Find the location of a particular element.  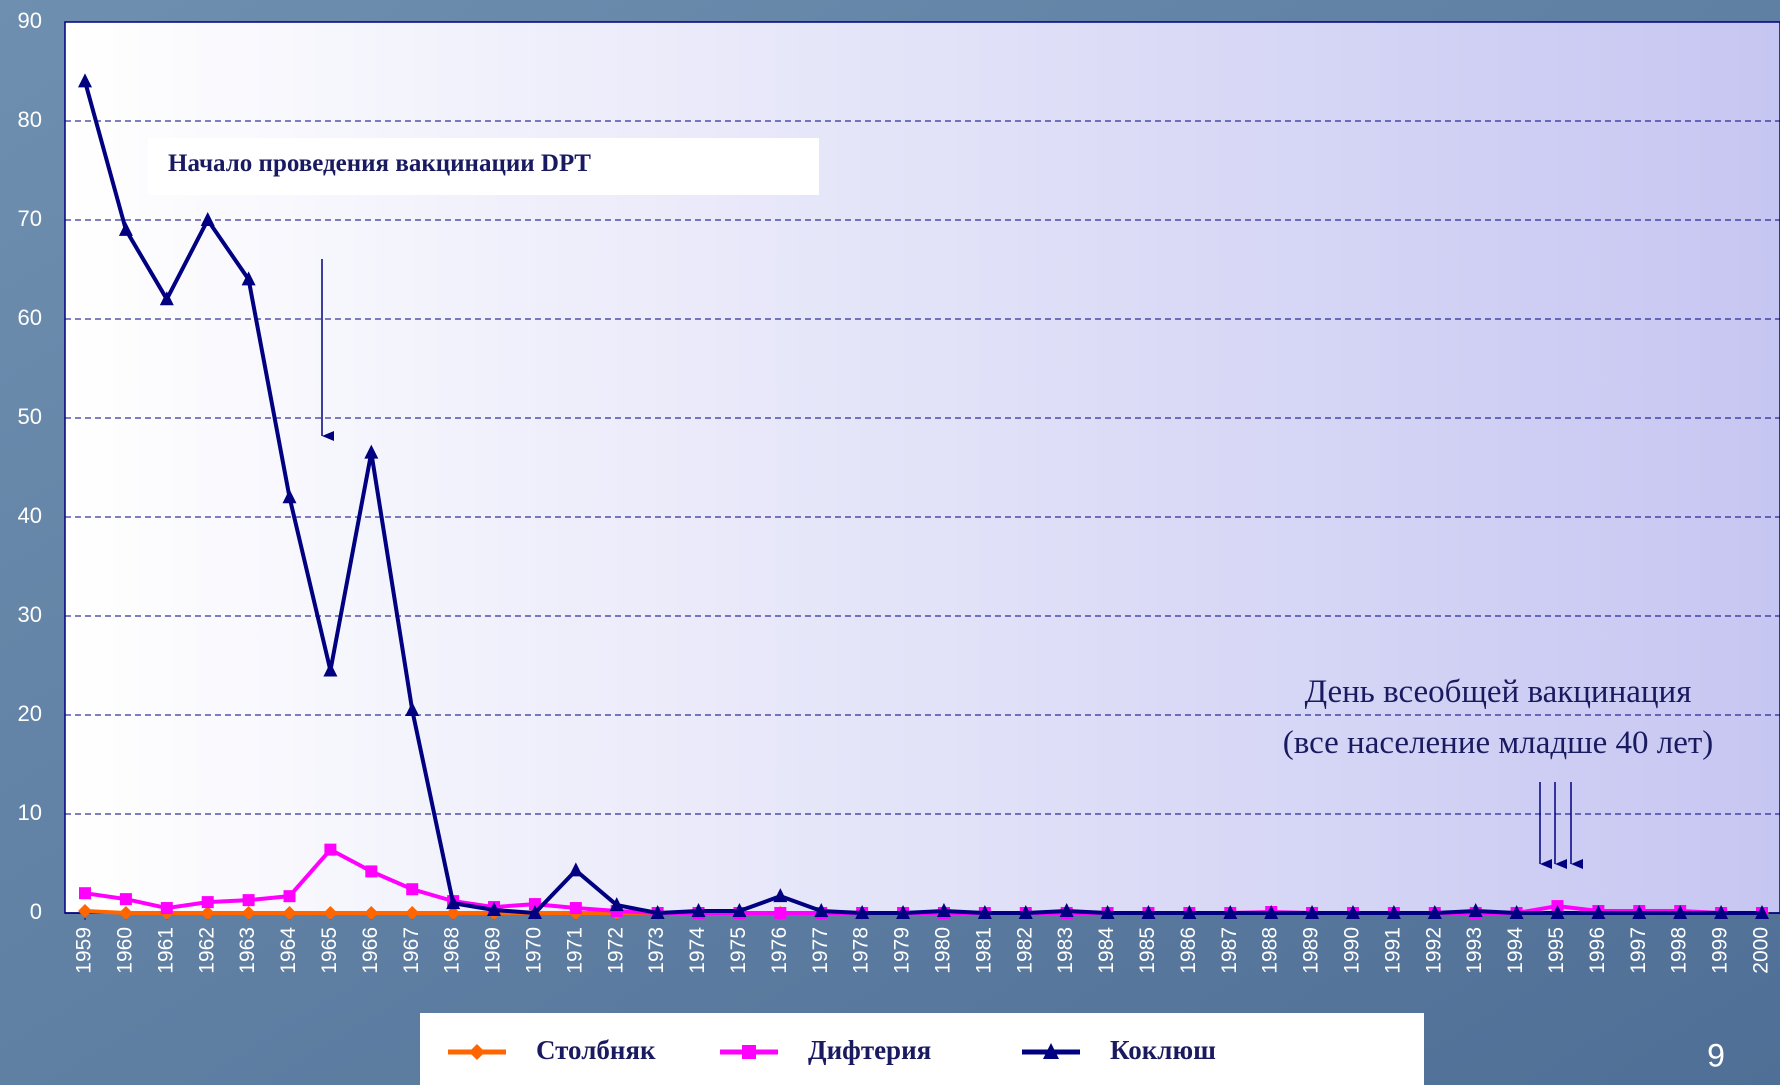

annotation: Начало проведения вакцинации DPT is located at coordinates (379, 163).